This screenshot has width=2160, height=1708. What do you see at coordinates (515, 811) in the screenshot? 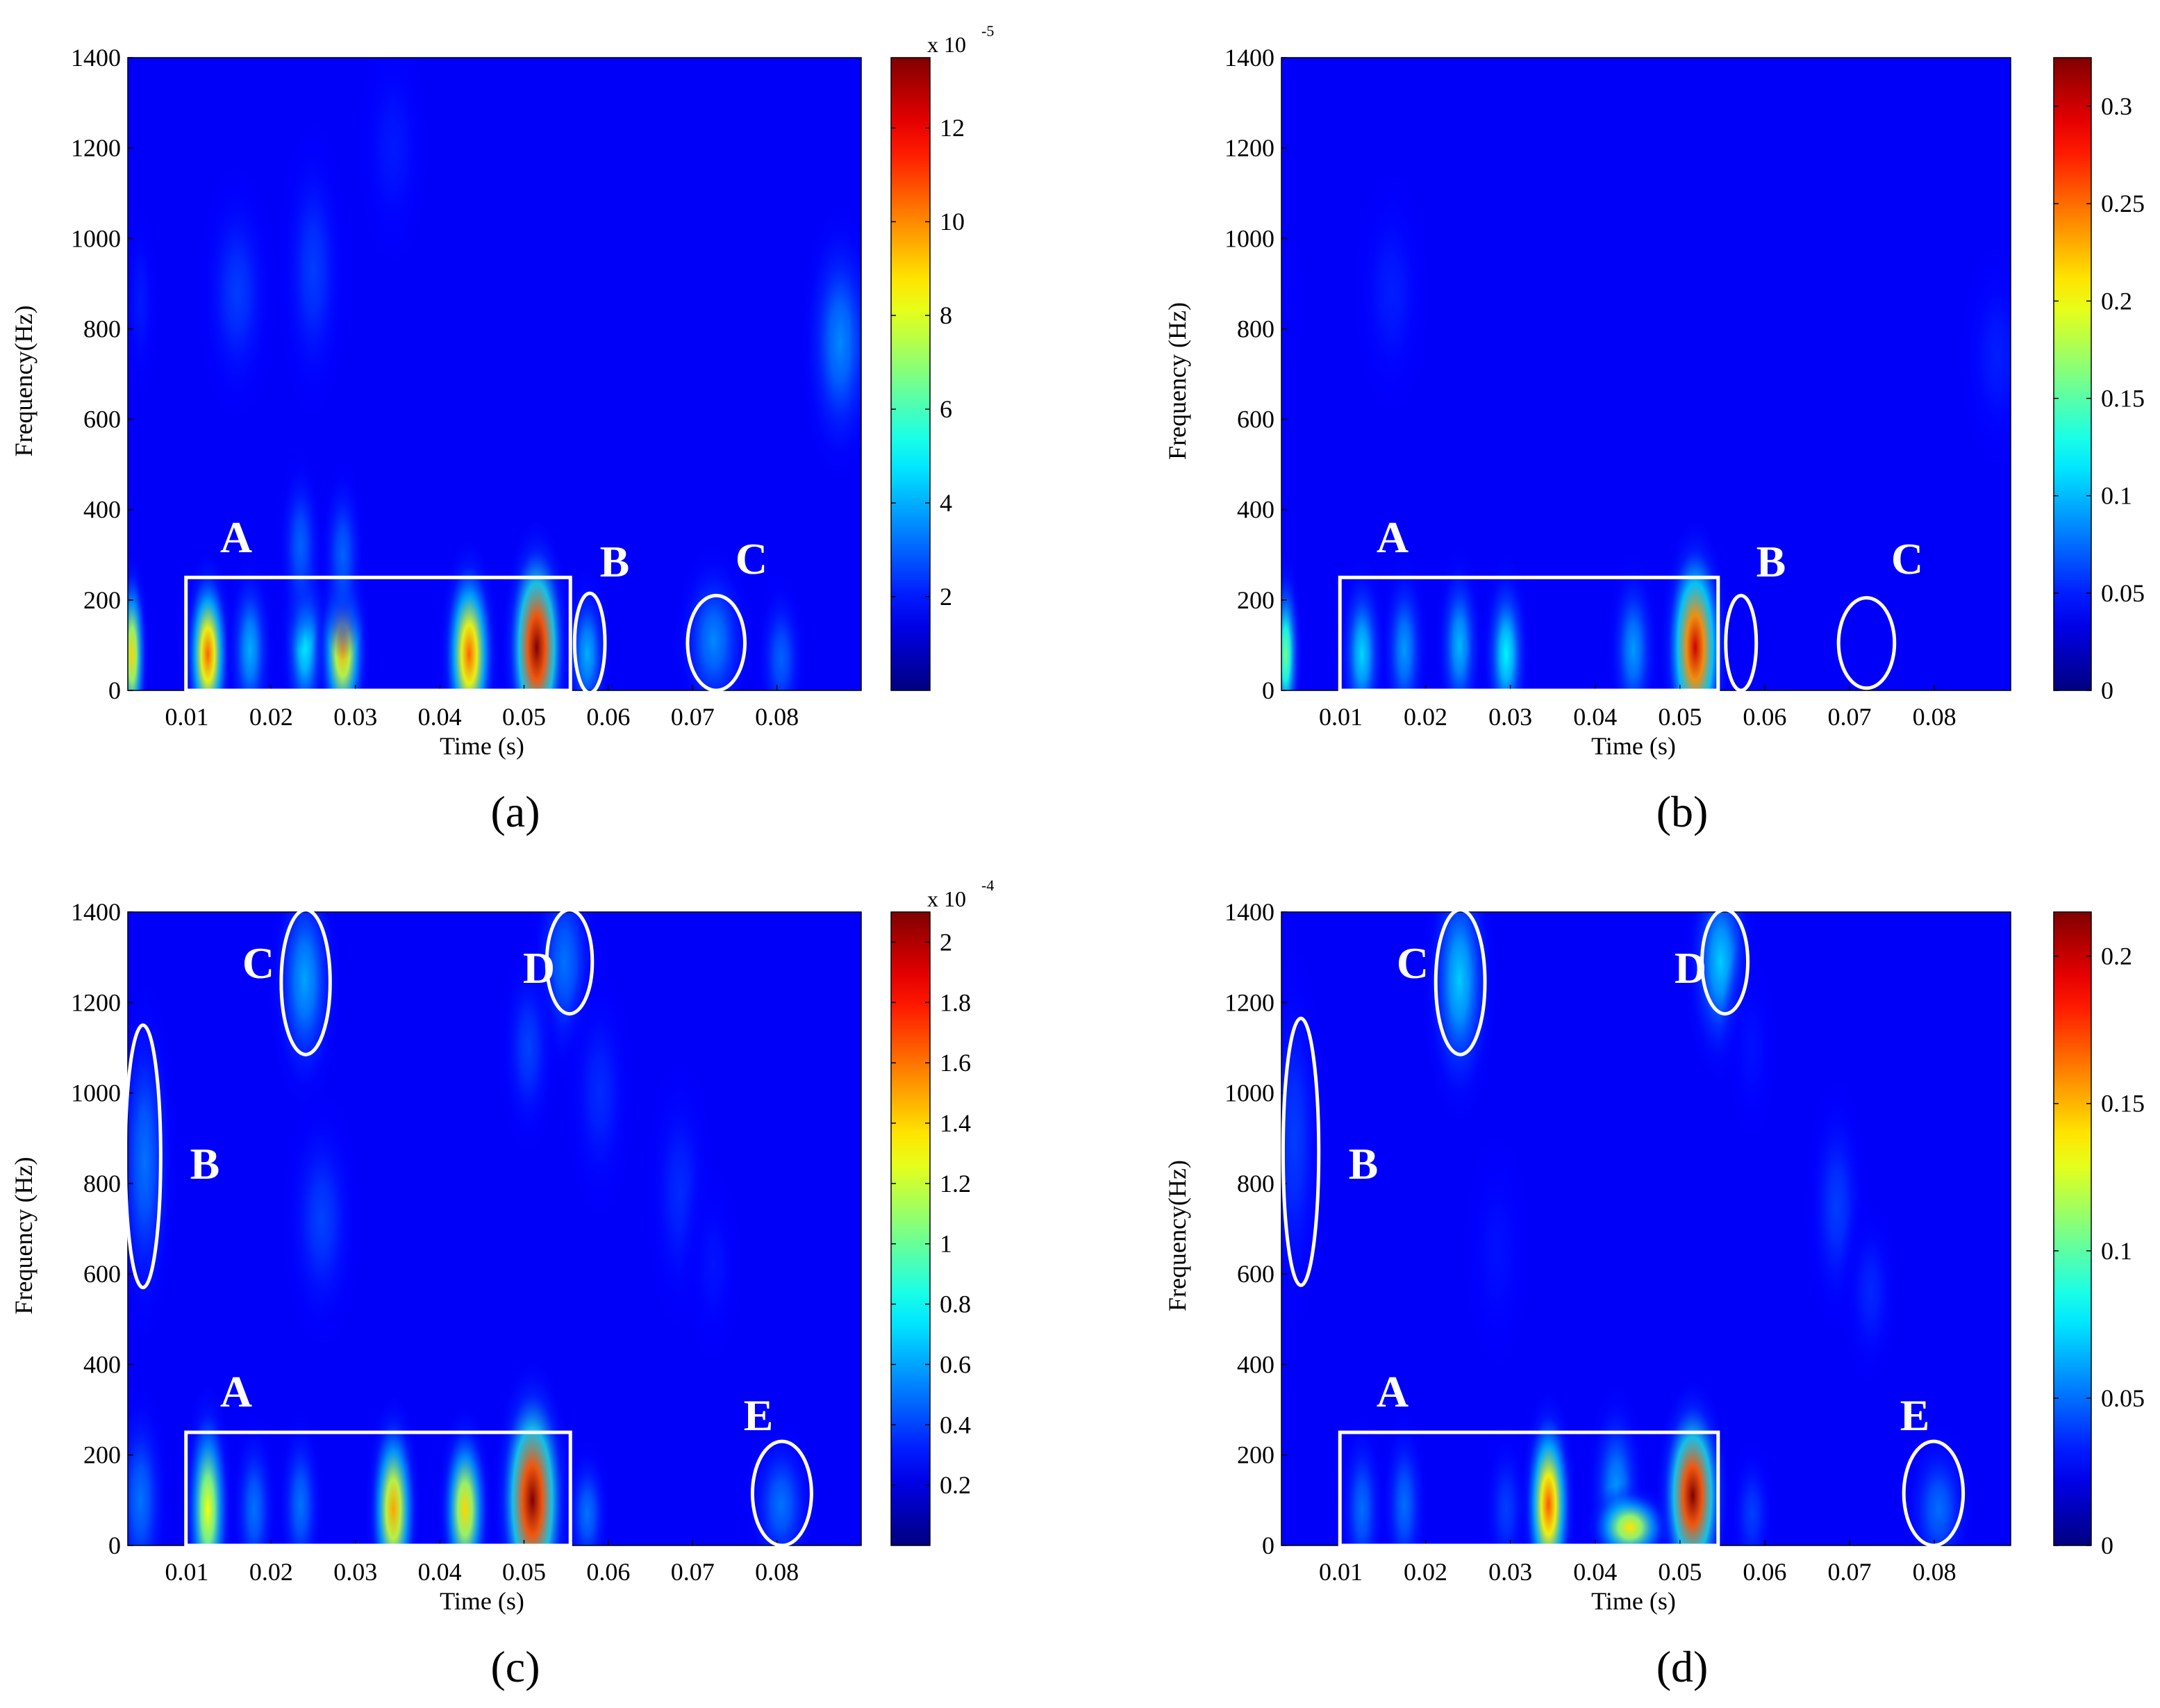
I see `panel-caption: (a)` at bounding box center [515, 811].